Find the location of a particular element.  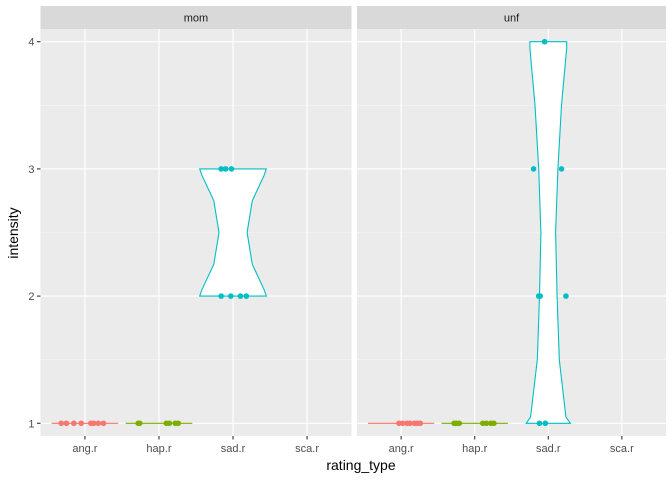

x-axis-title: rating_type is located at coordinates (360, 465).